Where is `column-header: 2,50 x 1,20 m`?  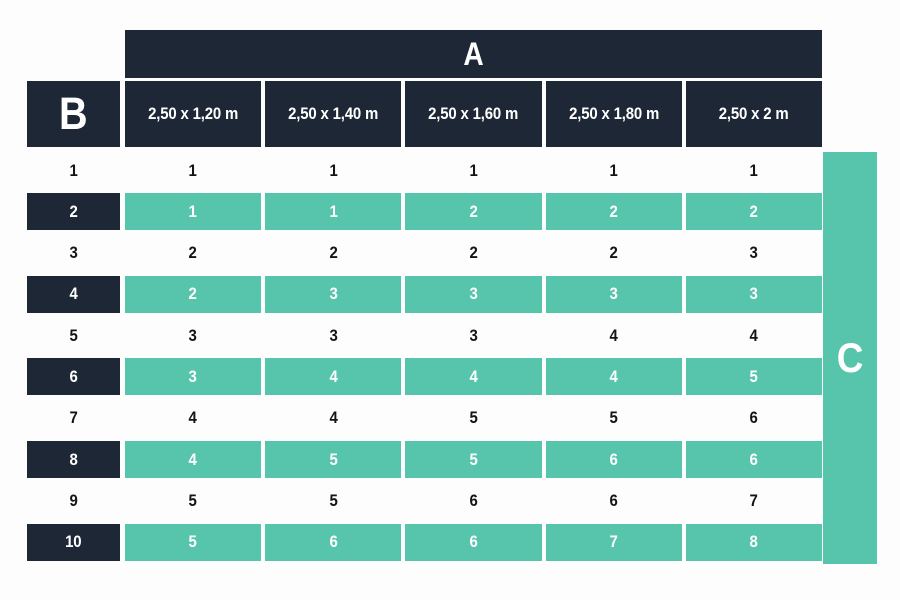
column-header: 2,50 x 1,20 m is located at coordinates (193, 114).